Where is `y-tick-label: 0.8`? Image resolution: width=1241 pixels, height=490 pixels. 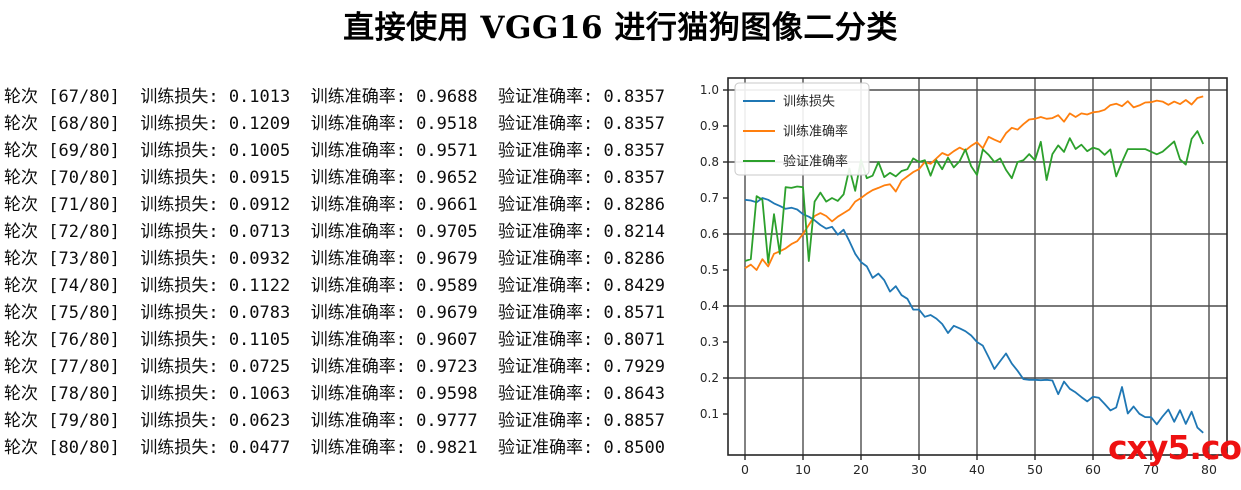
y-tick-label: 0.8 is located at coordinates (709, 162).